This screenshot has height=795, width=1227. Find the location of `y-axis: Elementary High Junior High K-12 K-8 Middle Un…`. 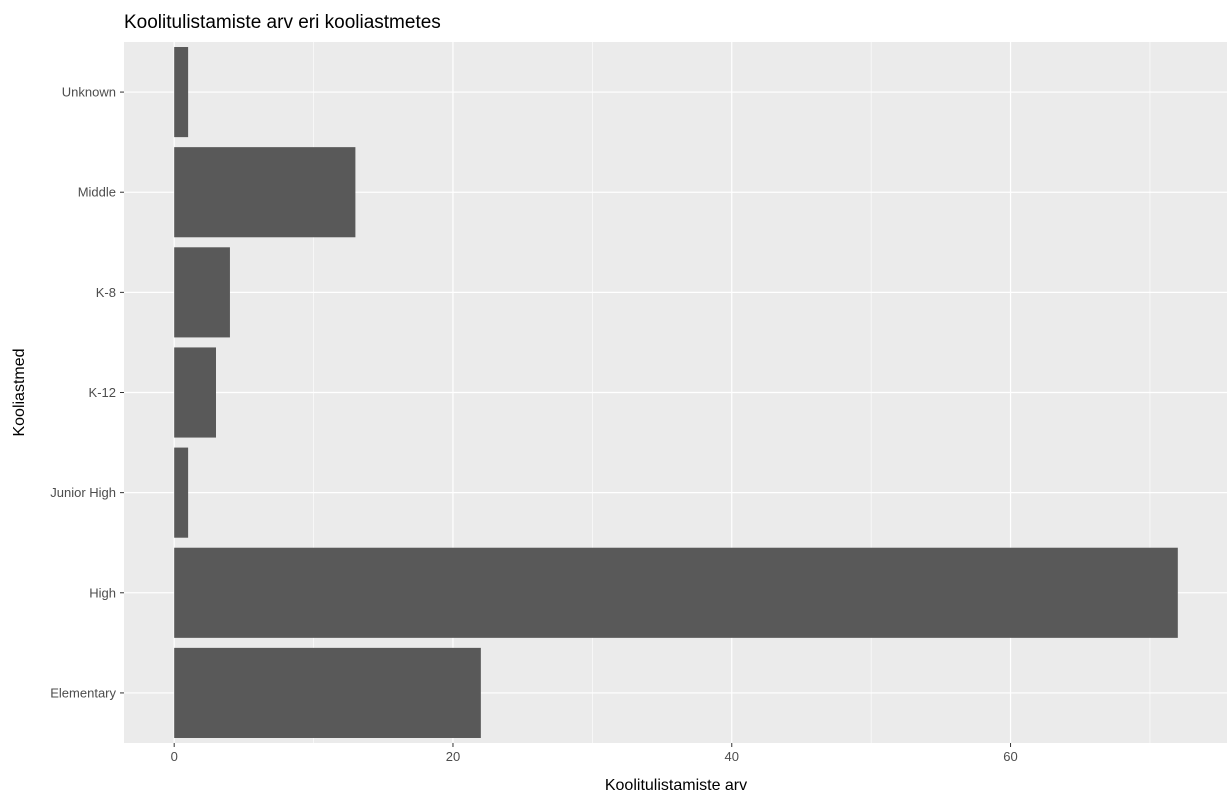

y-axis: Elementary High Junior High K-12 K-8 Middle Un… is located at coordinates (87, 392).